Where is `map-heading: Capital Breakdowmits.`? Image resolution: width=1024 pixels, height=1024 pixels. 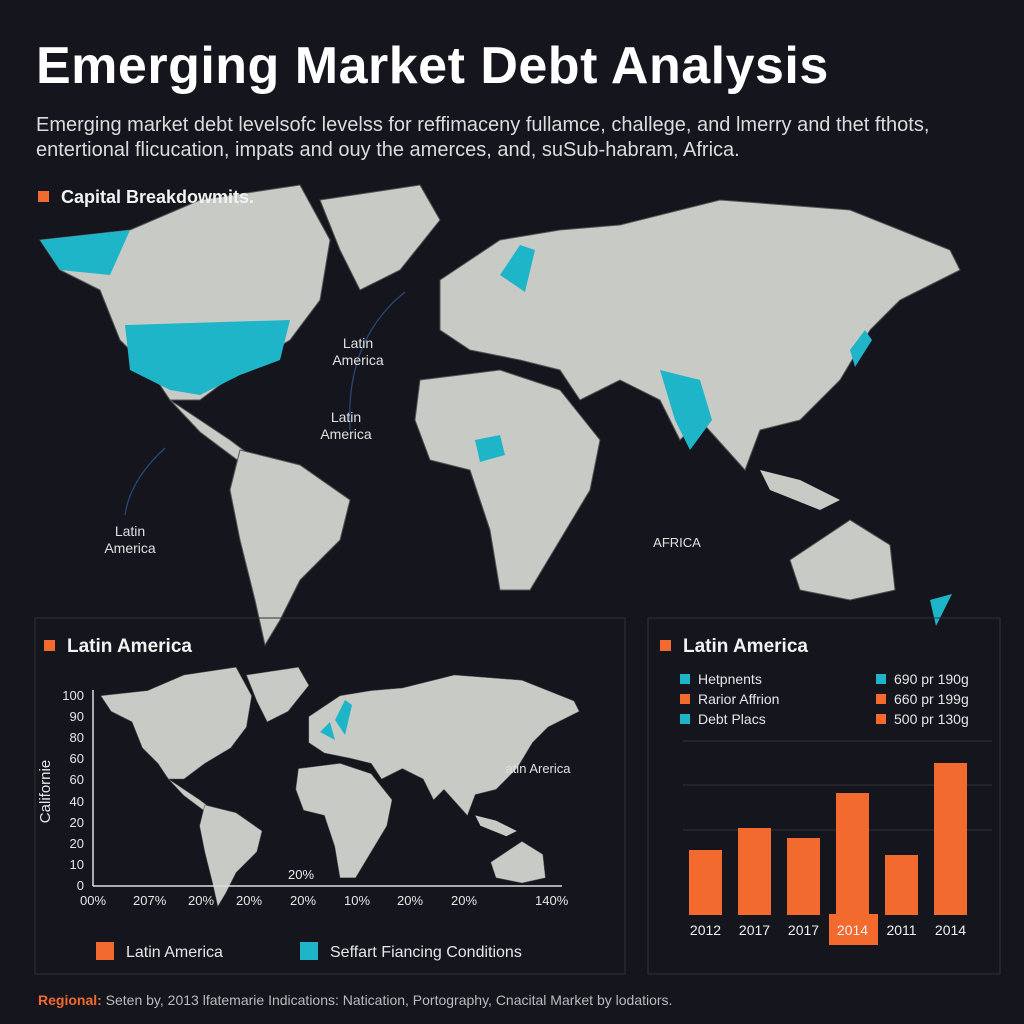
map-heading: Capital Breakdowmits. is located at coordinates (146, 197).